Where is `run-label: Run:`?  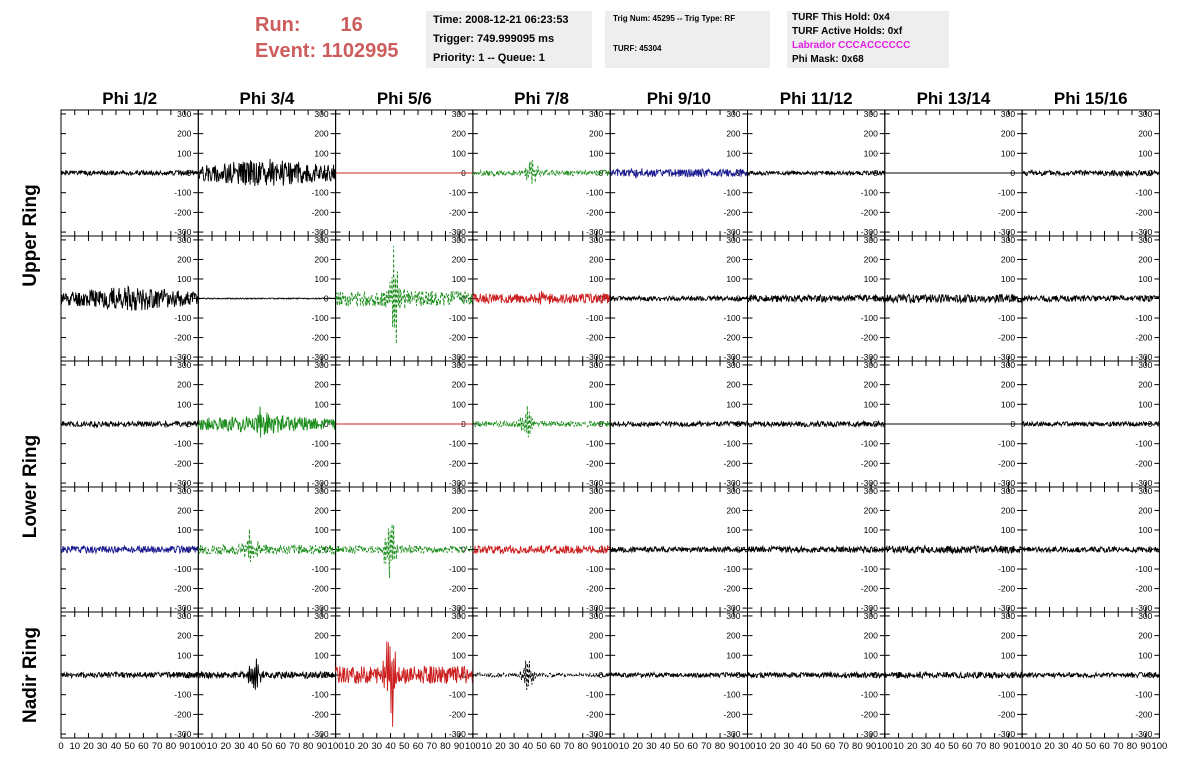
run-label: Run: is located at coordinates (278, 25).